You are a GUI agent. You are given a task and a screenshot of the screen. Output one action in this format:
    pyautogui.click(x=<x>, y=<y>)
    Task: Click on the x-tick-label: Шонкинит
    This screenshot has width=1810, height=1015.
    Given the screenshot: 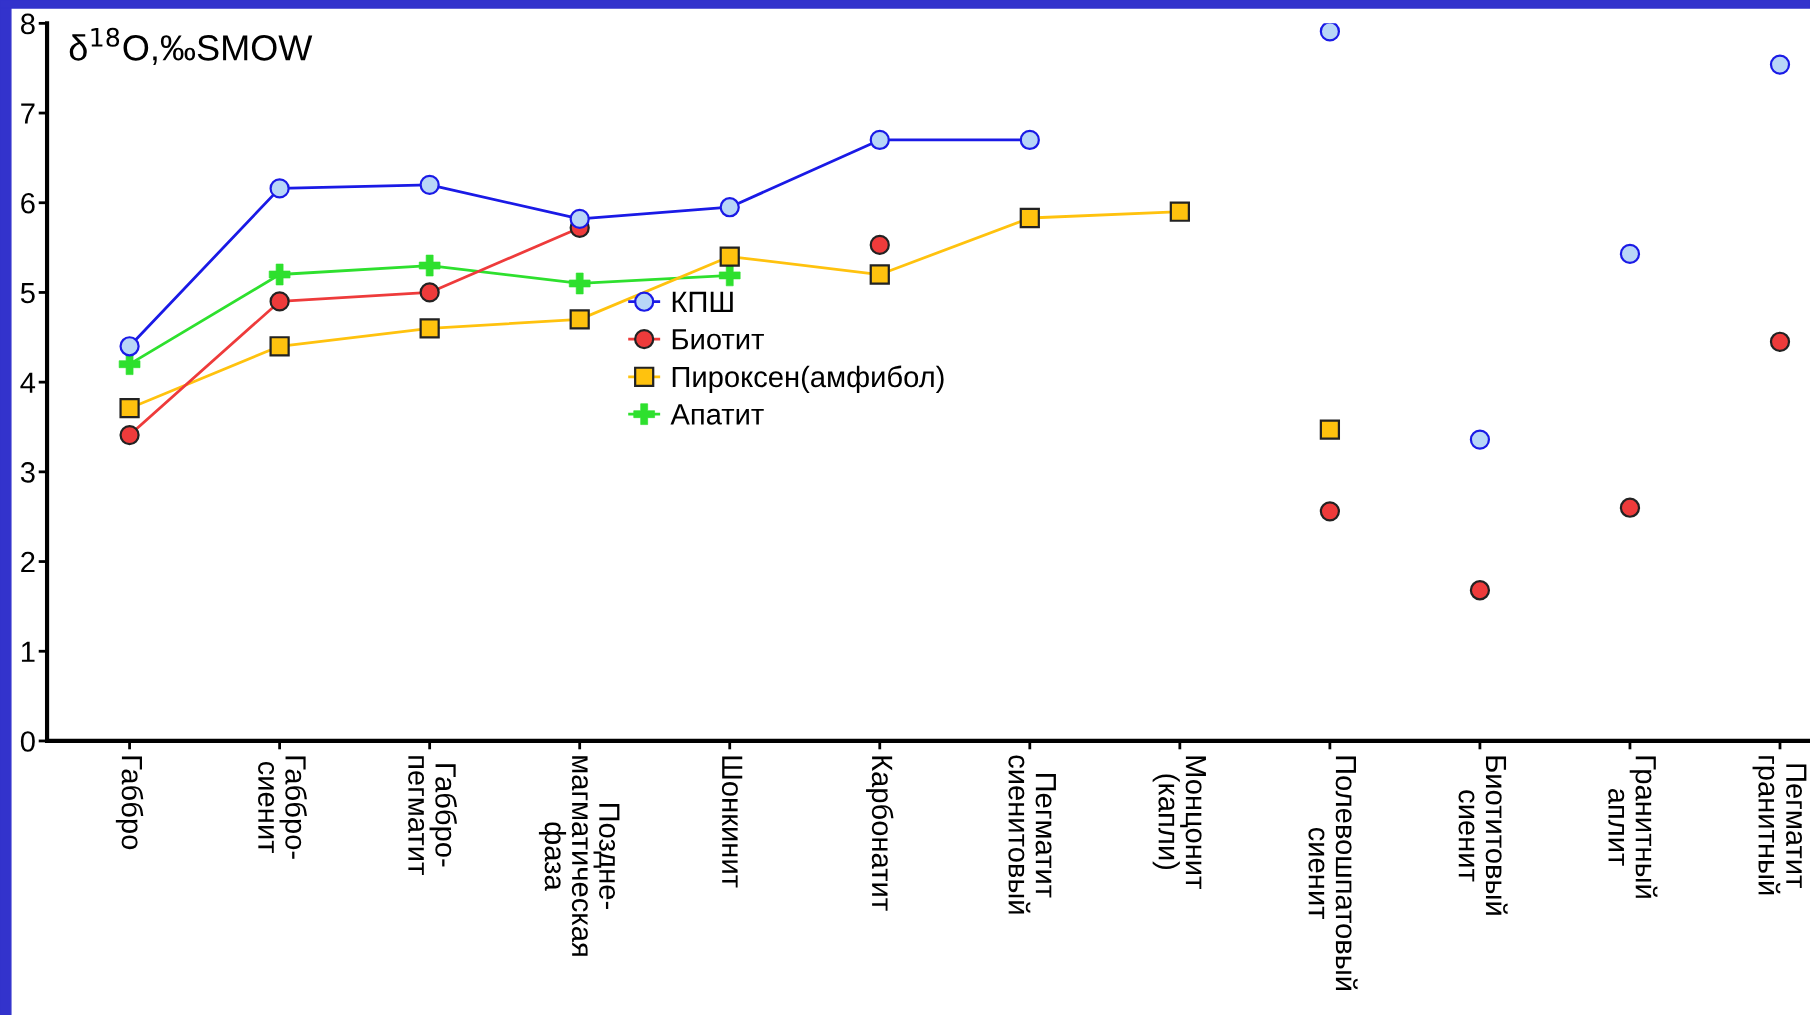 What is the action you would take?
    pyautogui.click(x=732, y=822)
    